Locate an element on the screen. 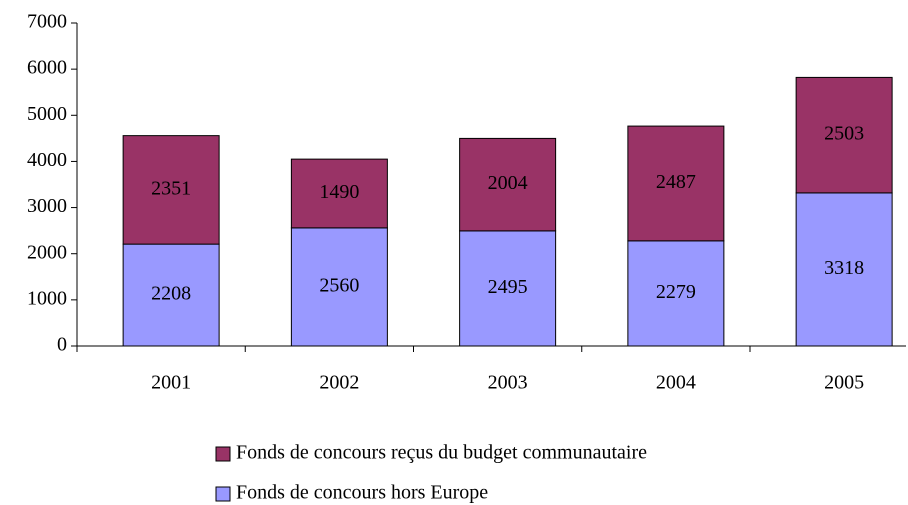 This screenshot has height=505, width=908. y-tick-label: 3000 is located at coordinates (47, 206).